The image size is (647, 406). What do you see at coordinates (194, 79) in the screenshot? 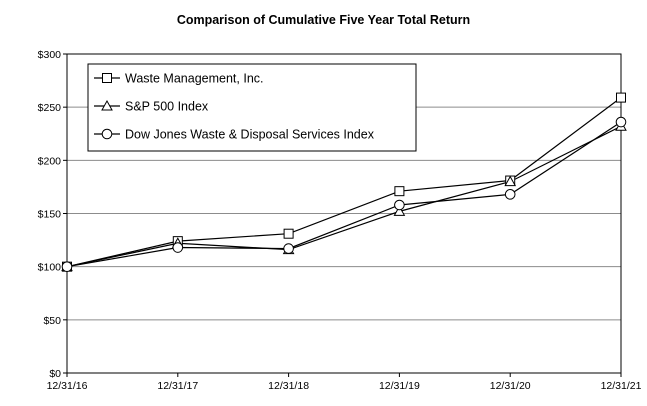
I see `legend-label: Waste Management, Inc.` at bounding box center [194, 79].